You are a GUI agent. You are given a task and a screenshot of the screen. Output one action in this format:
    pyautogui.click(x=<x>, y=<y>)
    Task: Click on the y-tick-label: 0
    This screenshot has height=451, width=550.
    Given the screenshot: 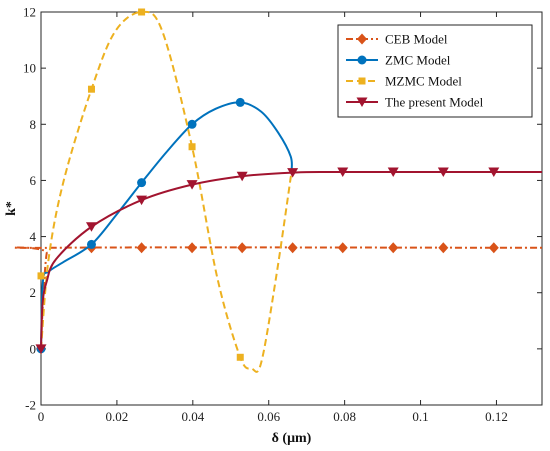 What is the action you would take?
    pyautogui.click(x=33, y=348)
    